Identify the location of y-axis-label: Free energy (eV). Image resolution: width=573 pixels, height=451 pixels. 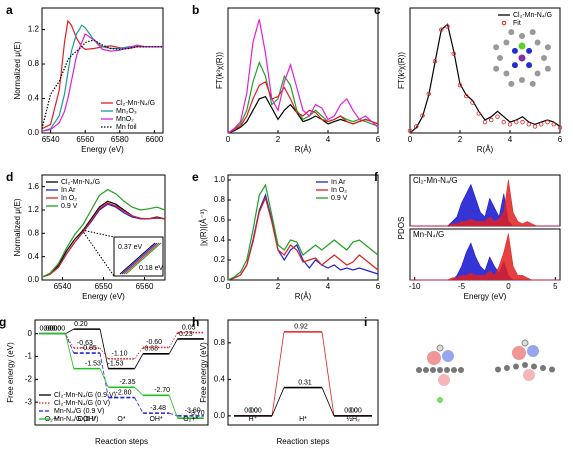
(10, 372).